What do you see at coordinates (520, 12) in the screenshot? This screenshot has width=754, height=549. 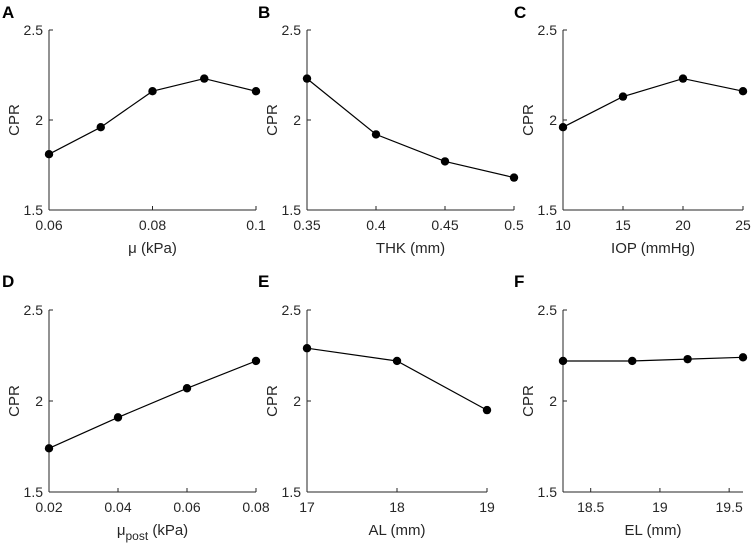 I see `panel-label-c: C` at bounding box center [520, 12].